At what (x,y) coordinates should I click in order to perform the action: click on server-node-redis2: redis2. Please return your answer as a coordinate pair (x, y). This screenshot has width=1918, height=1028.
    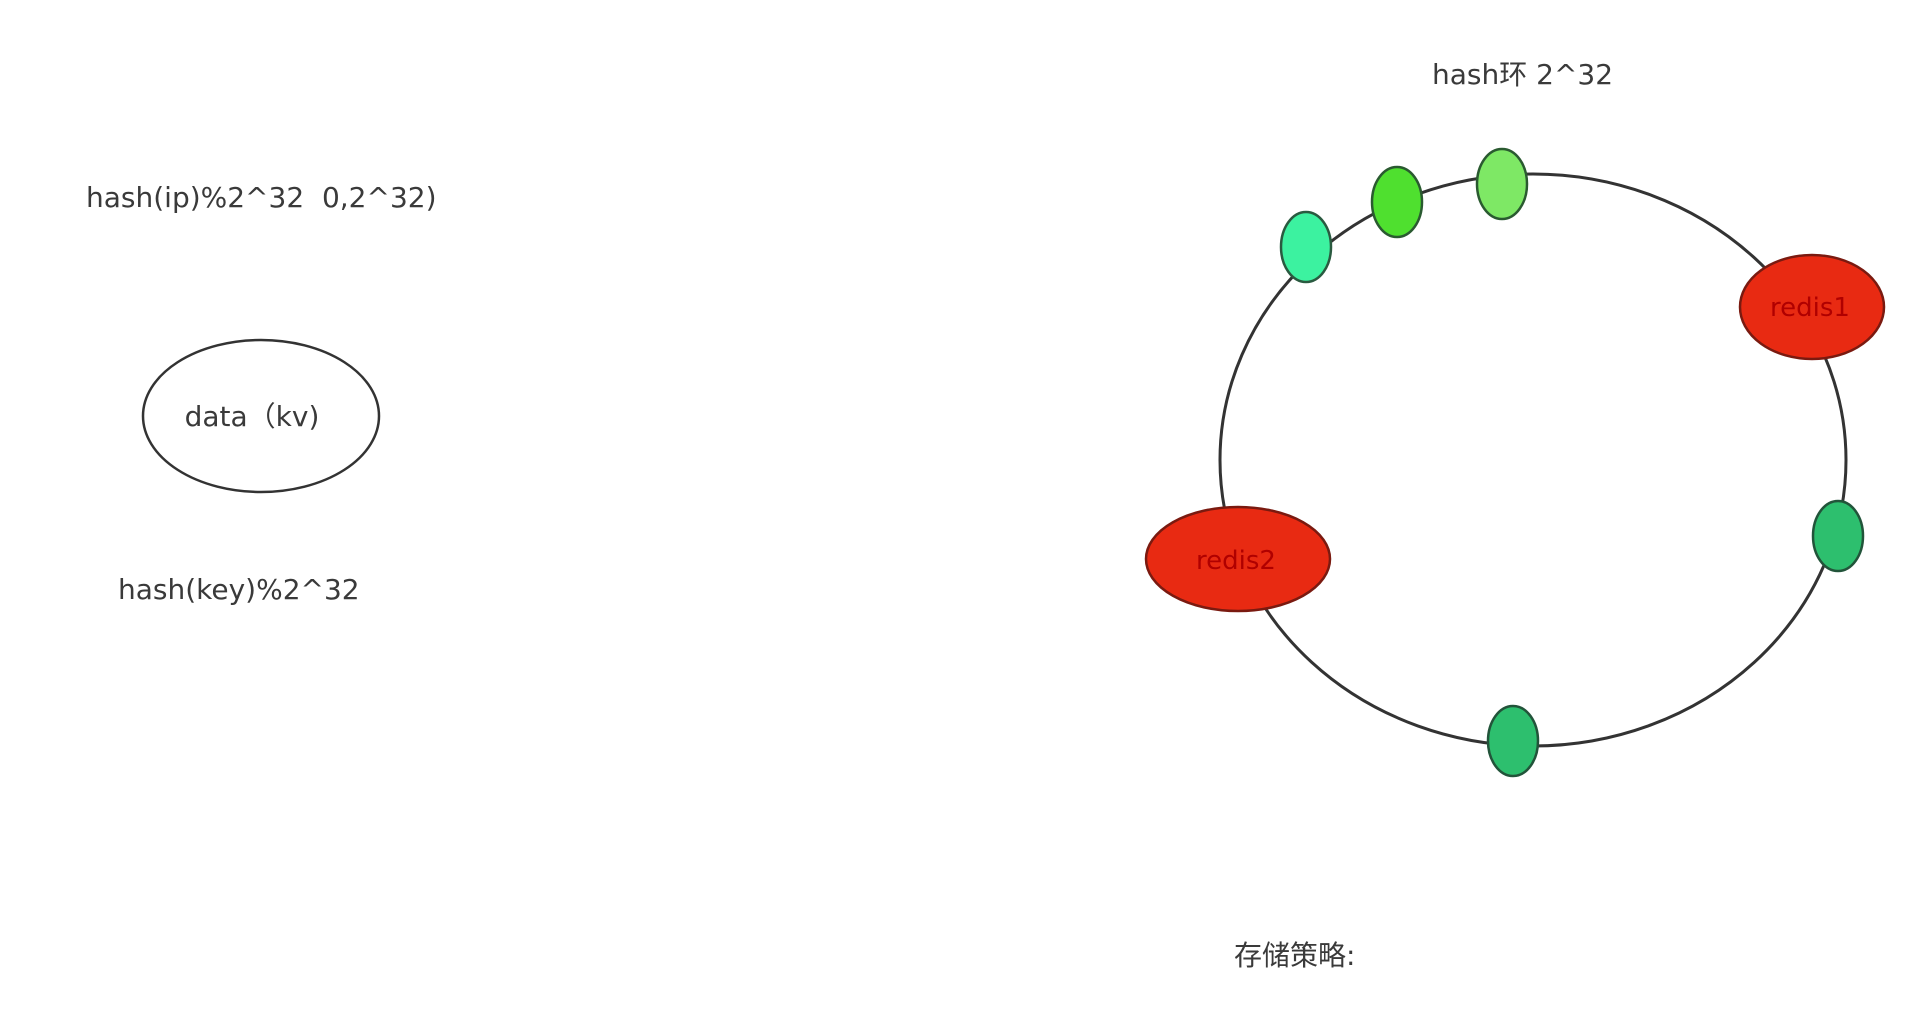
    Looking at the image, I should click on (1238, 559).